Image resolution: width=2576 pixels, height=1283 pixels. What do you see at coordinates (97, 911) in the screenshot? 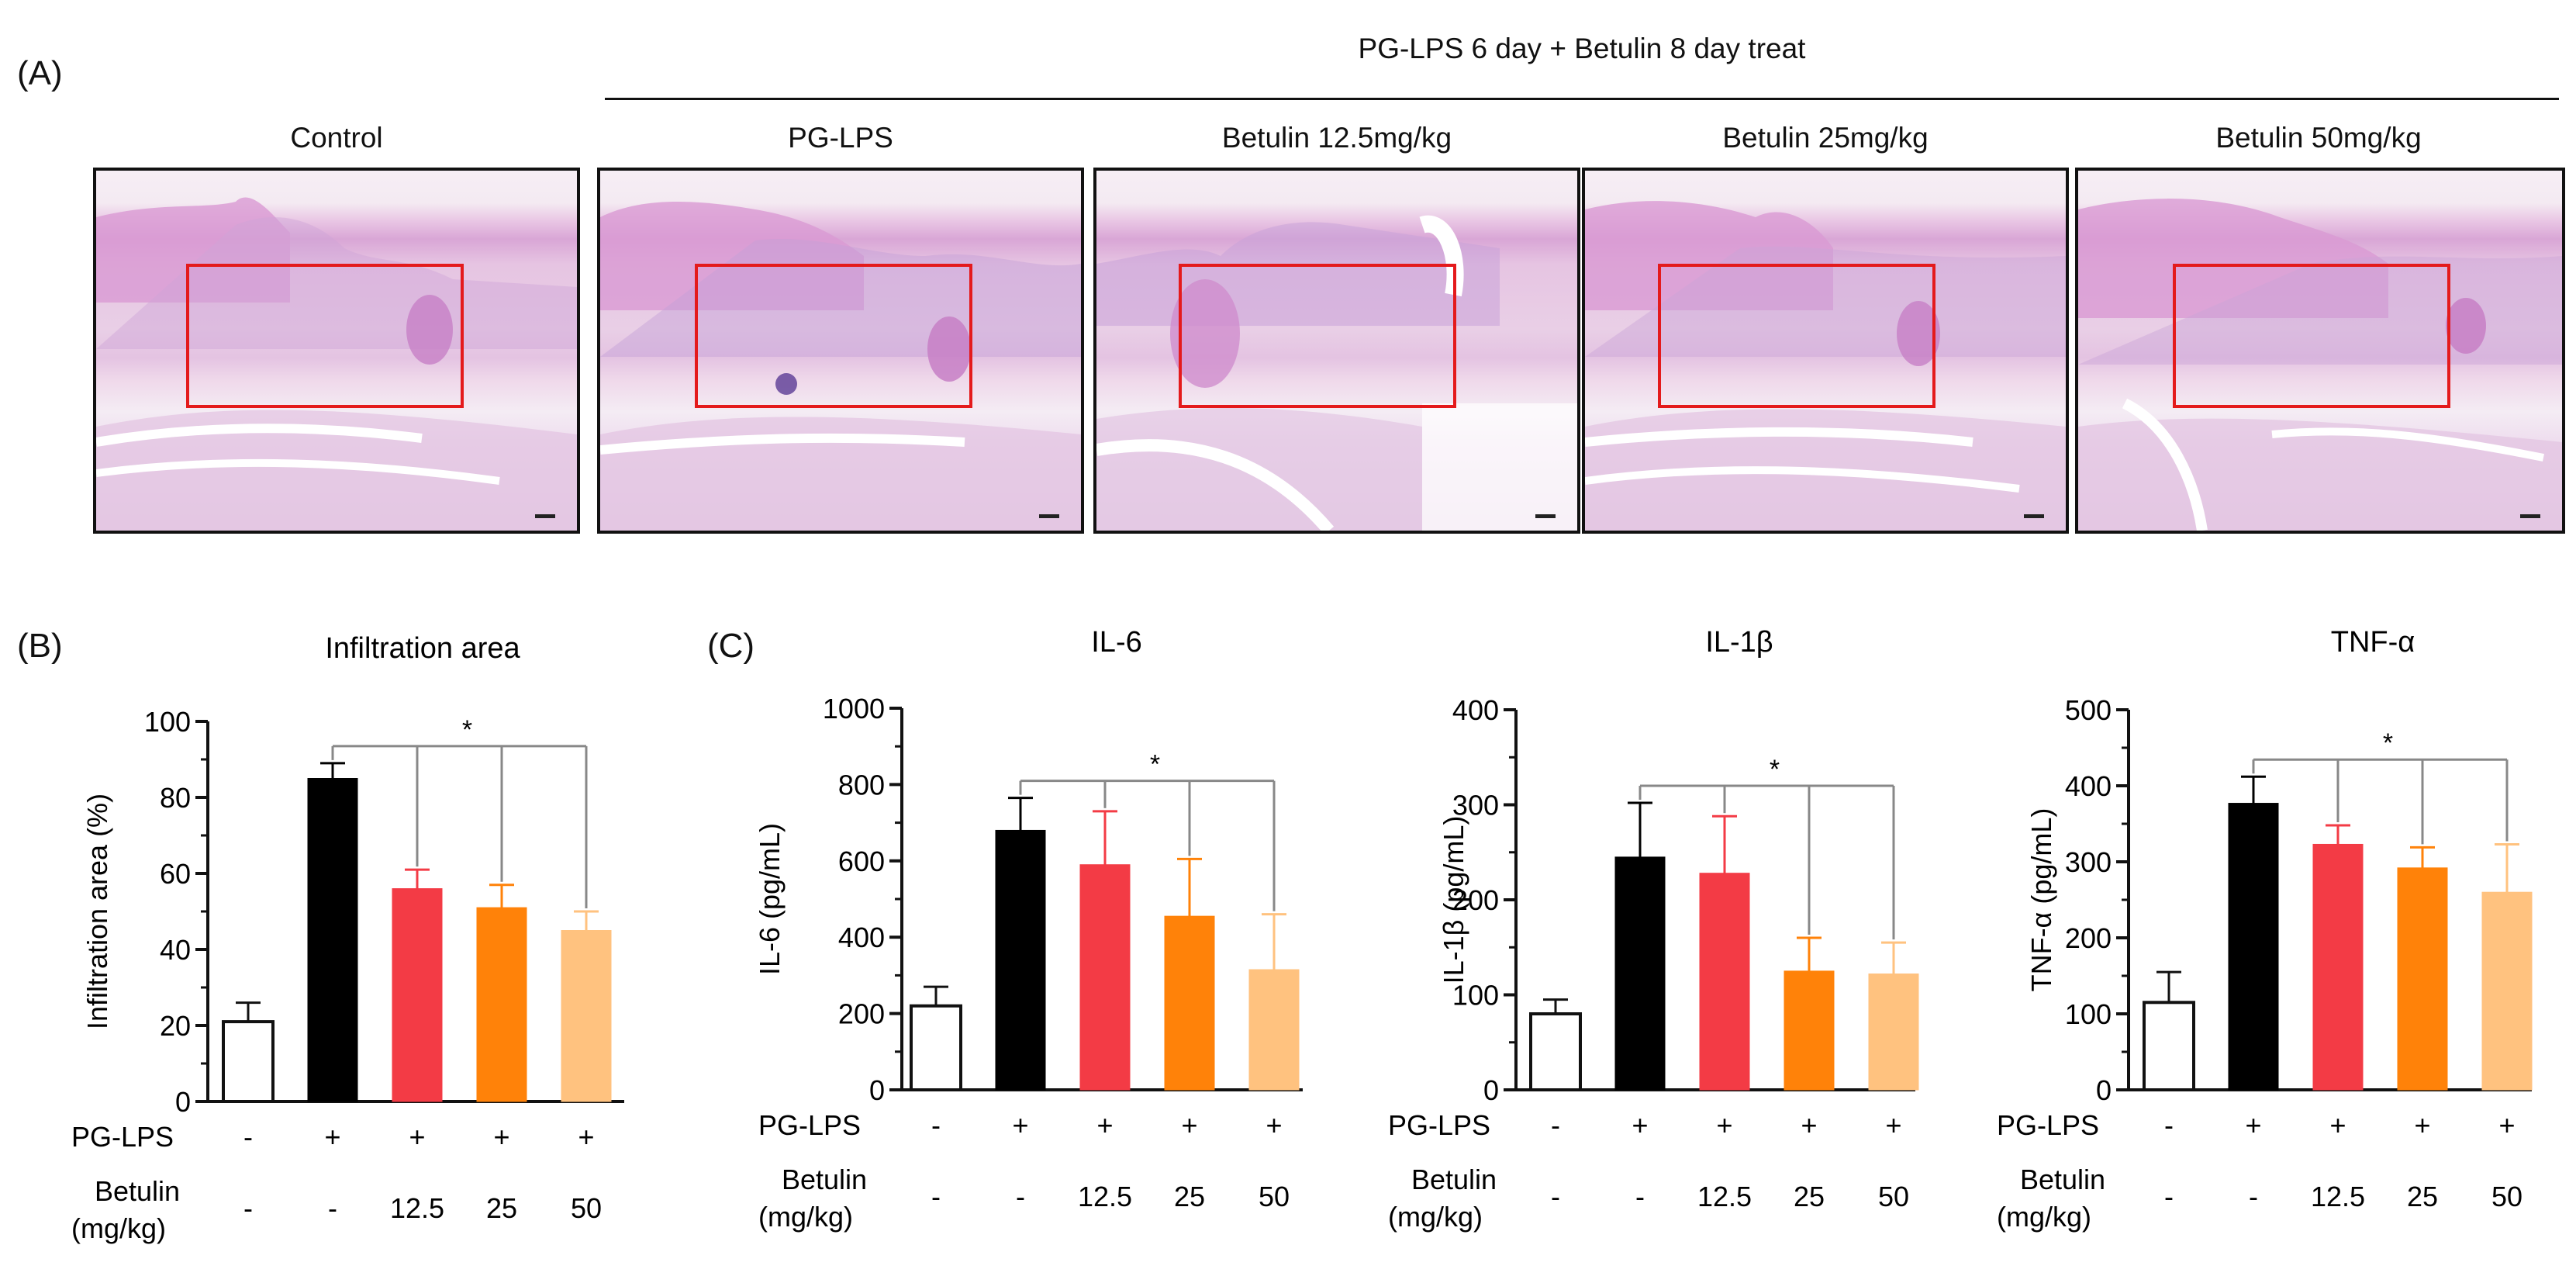
I see `y-axis-label: Infiltration area (%)` at bounding box center [97, 911].